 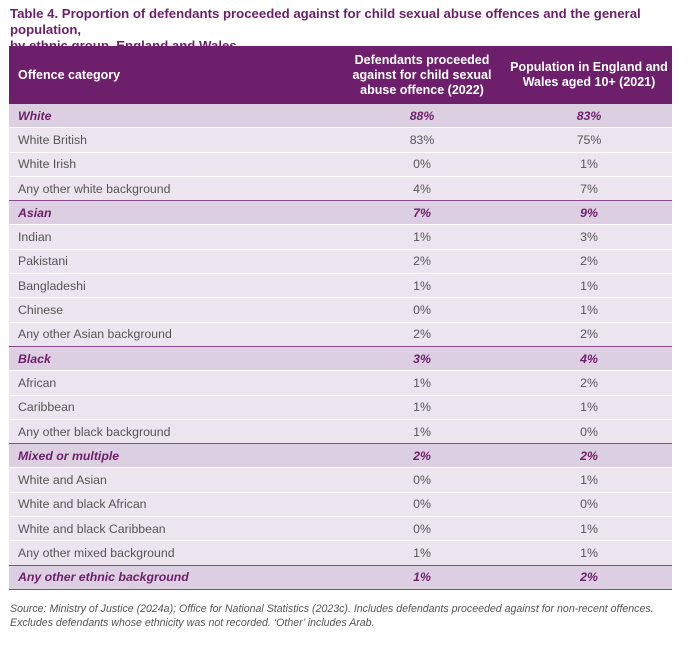 What do you see at coordinates (589, 82) in the screenshot?
I see `header-population-line-2: Wales aged 10+ (2021)` at bounding box center [589, 82].